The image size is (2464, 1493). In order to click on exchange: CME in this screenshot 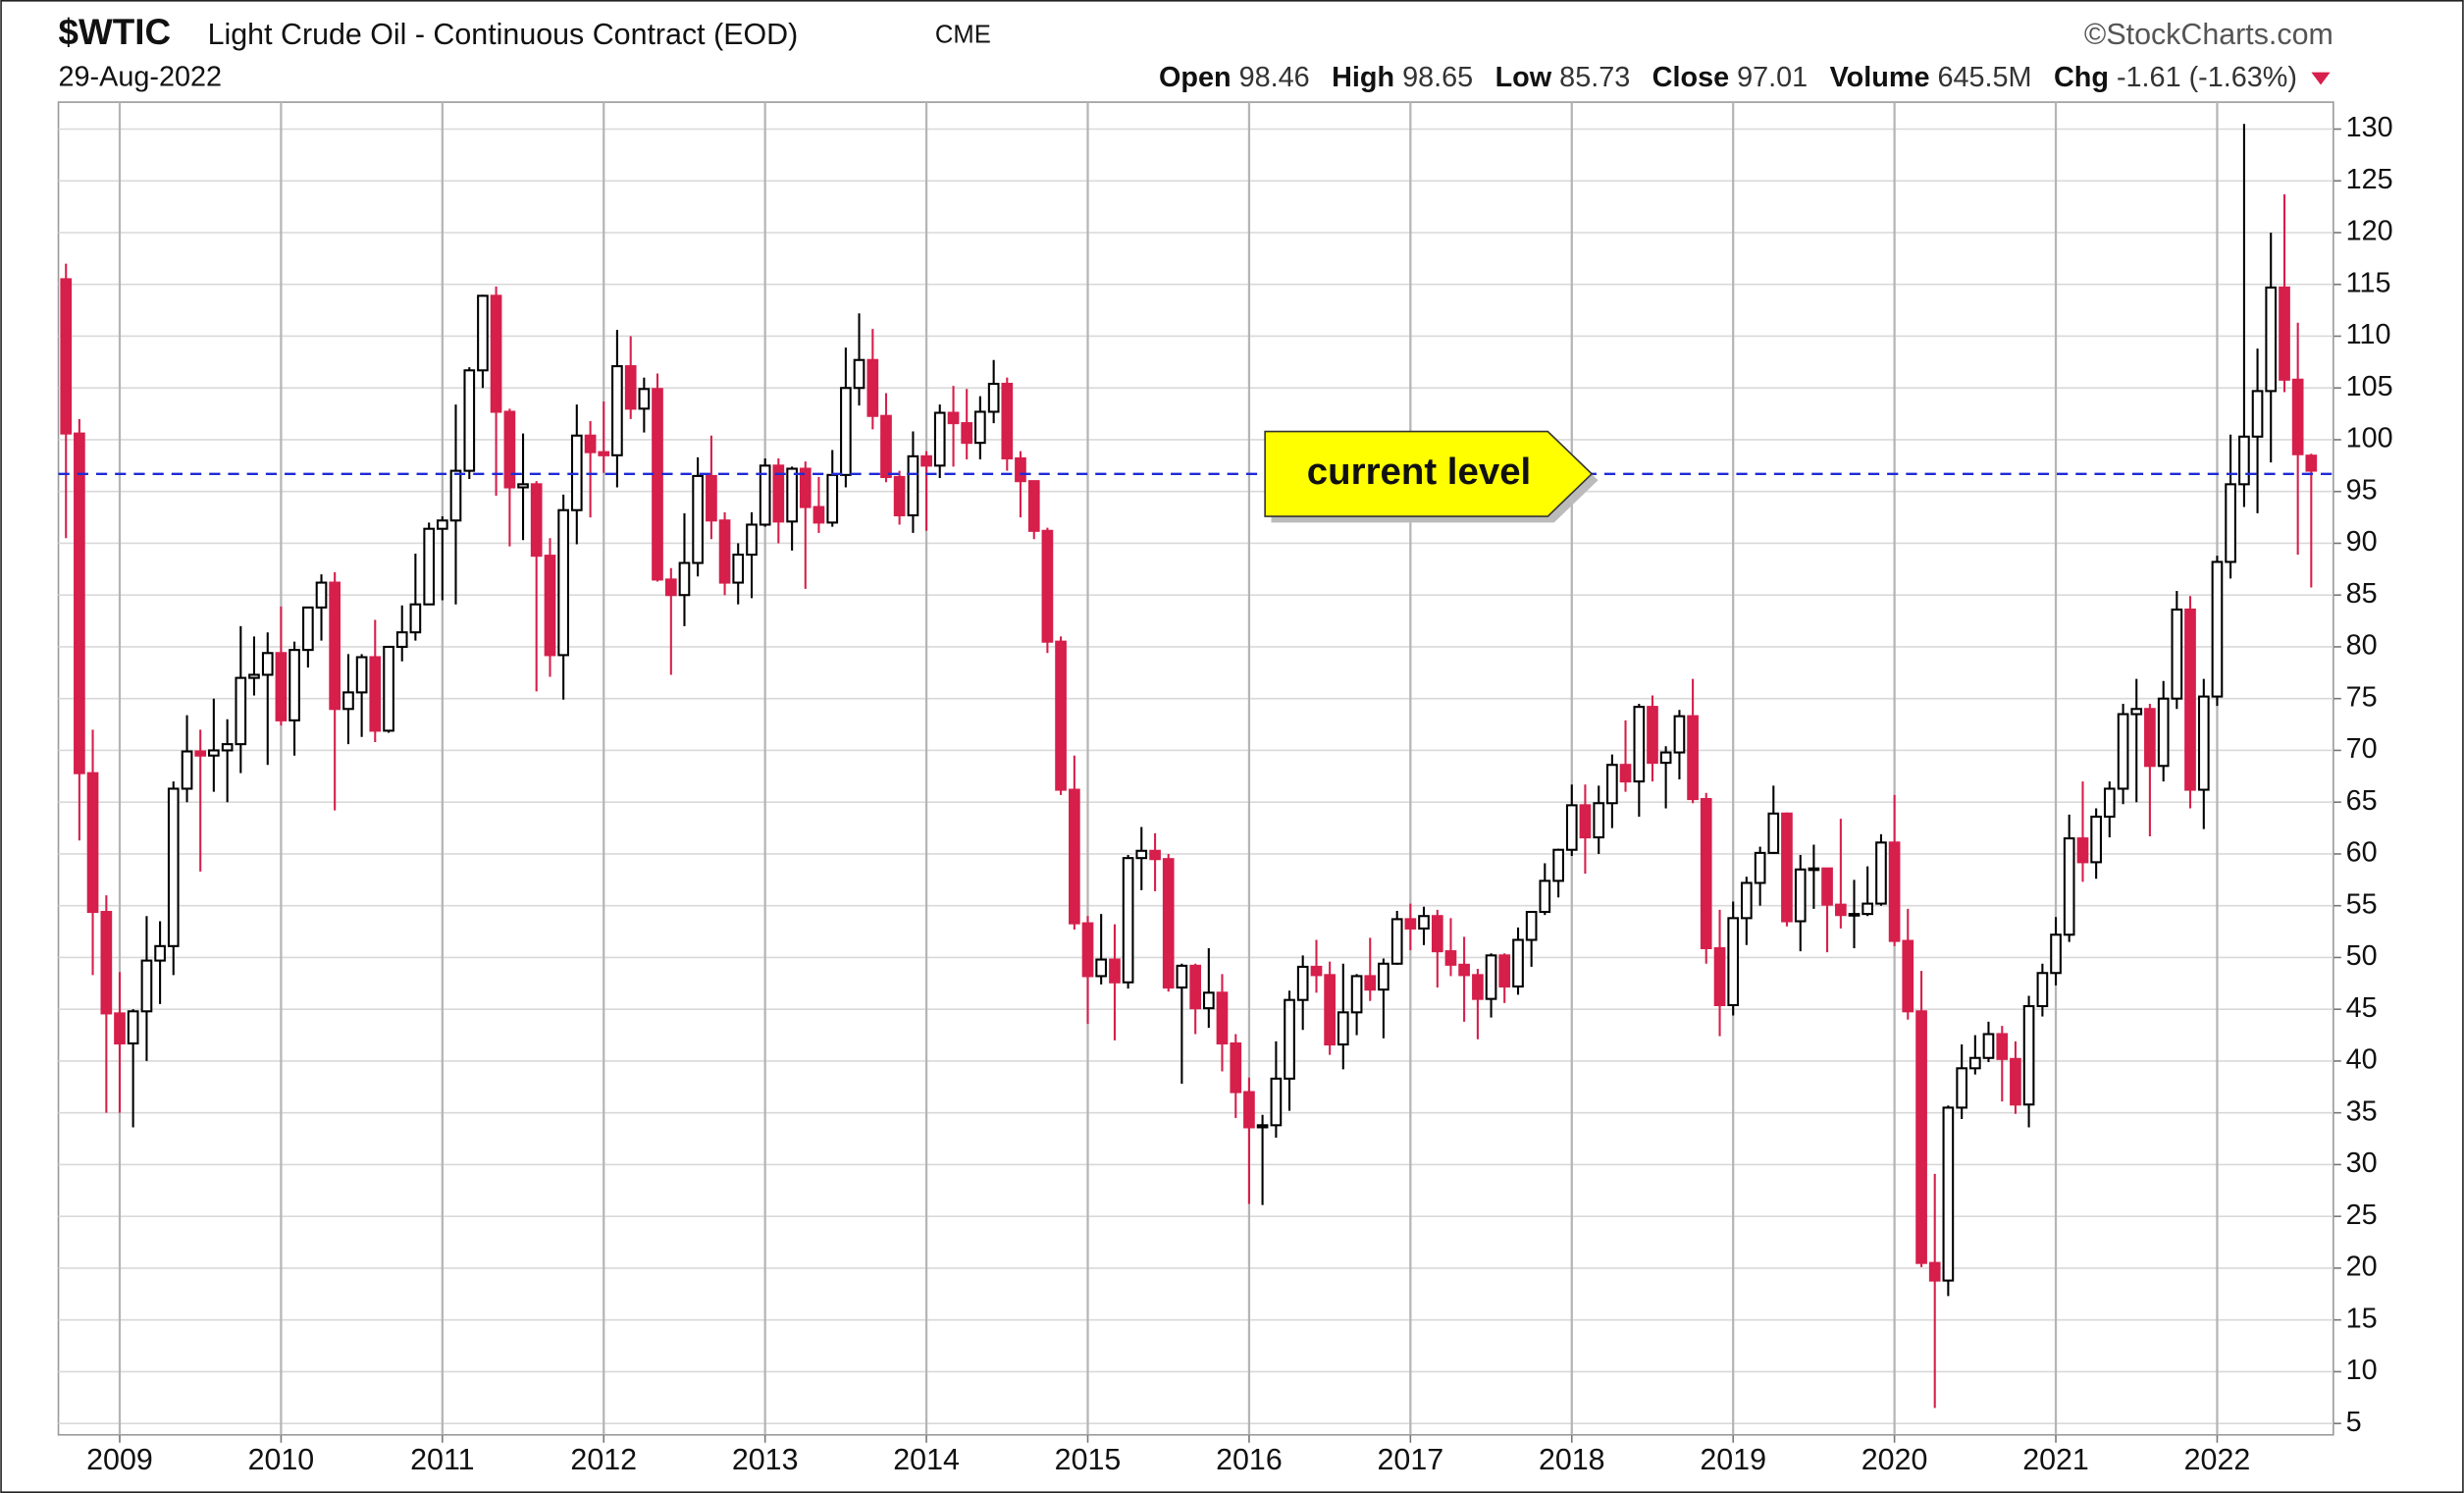, I will do `click(963, 35)`.